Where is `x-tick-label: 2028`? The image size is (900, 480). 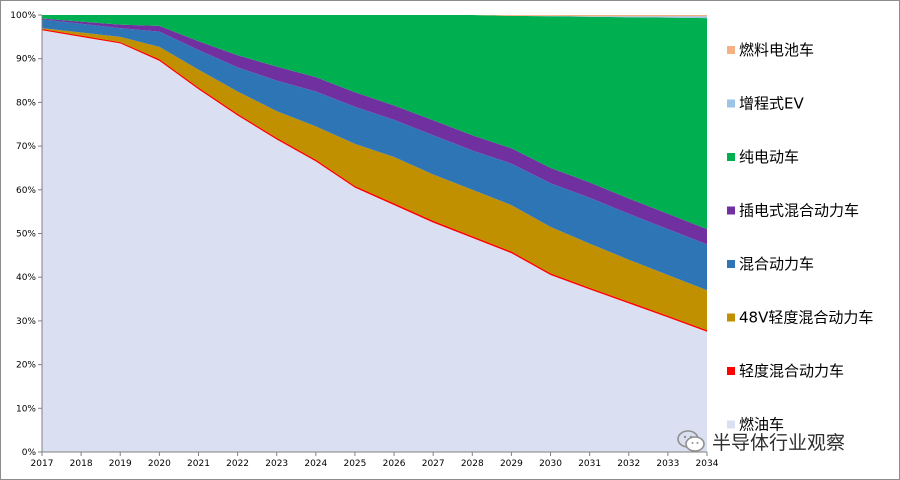 x-tick-label: 2028 is located at coordinates (472, 464).